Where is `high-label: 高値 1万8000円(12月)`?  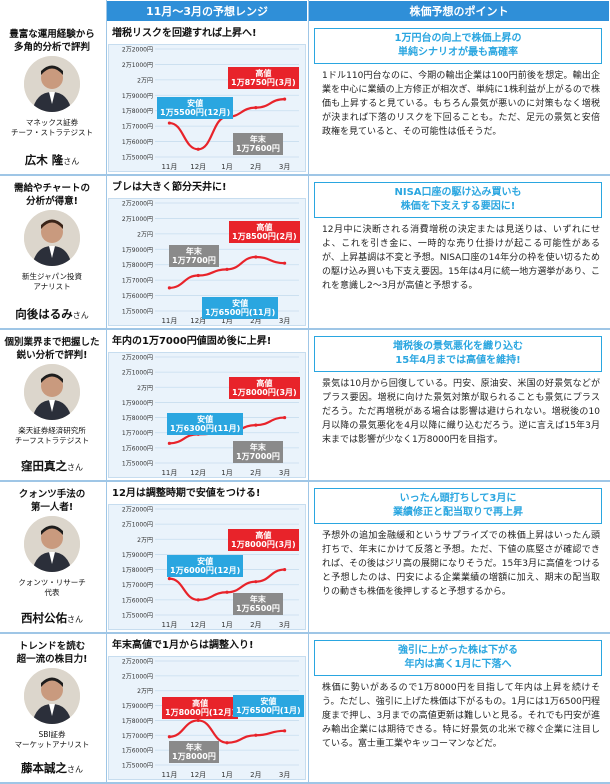
high-label: 高値 1万8000円(12月) is located at coordinates (200, 708).